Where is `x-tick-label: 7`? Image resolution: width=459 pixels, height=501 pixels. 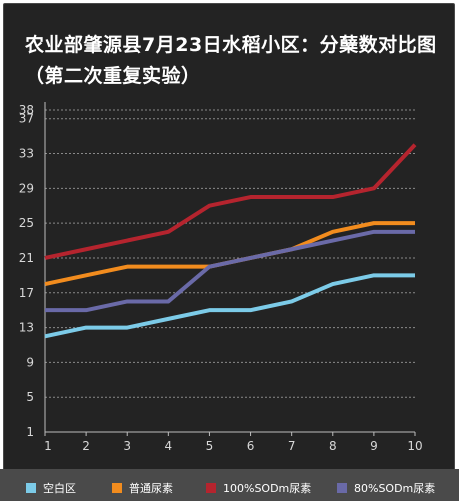 x-tick-label: 7 is located at coordinates (292, 446).